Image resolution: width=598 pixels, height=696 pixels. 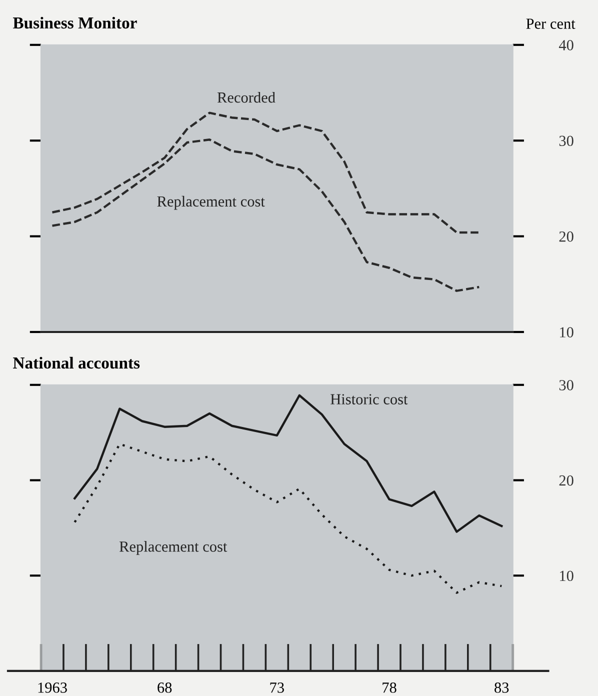 What do you see at coordinates (74, 22) in the screenshot?
I see `chart-title: Business Monitor` at bounding box center [74, 22].